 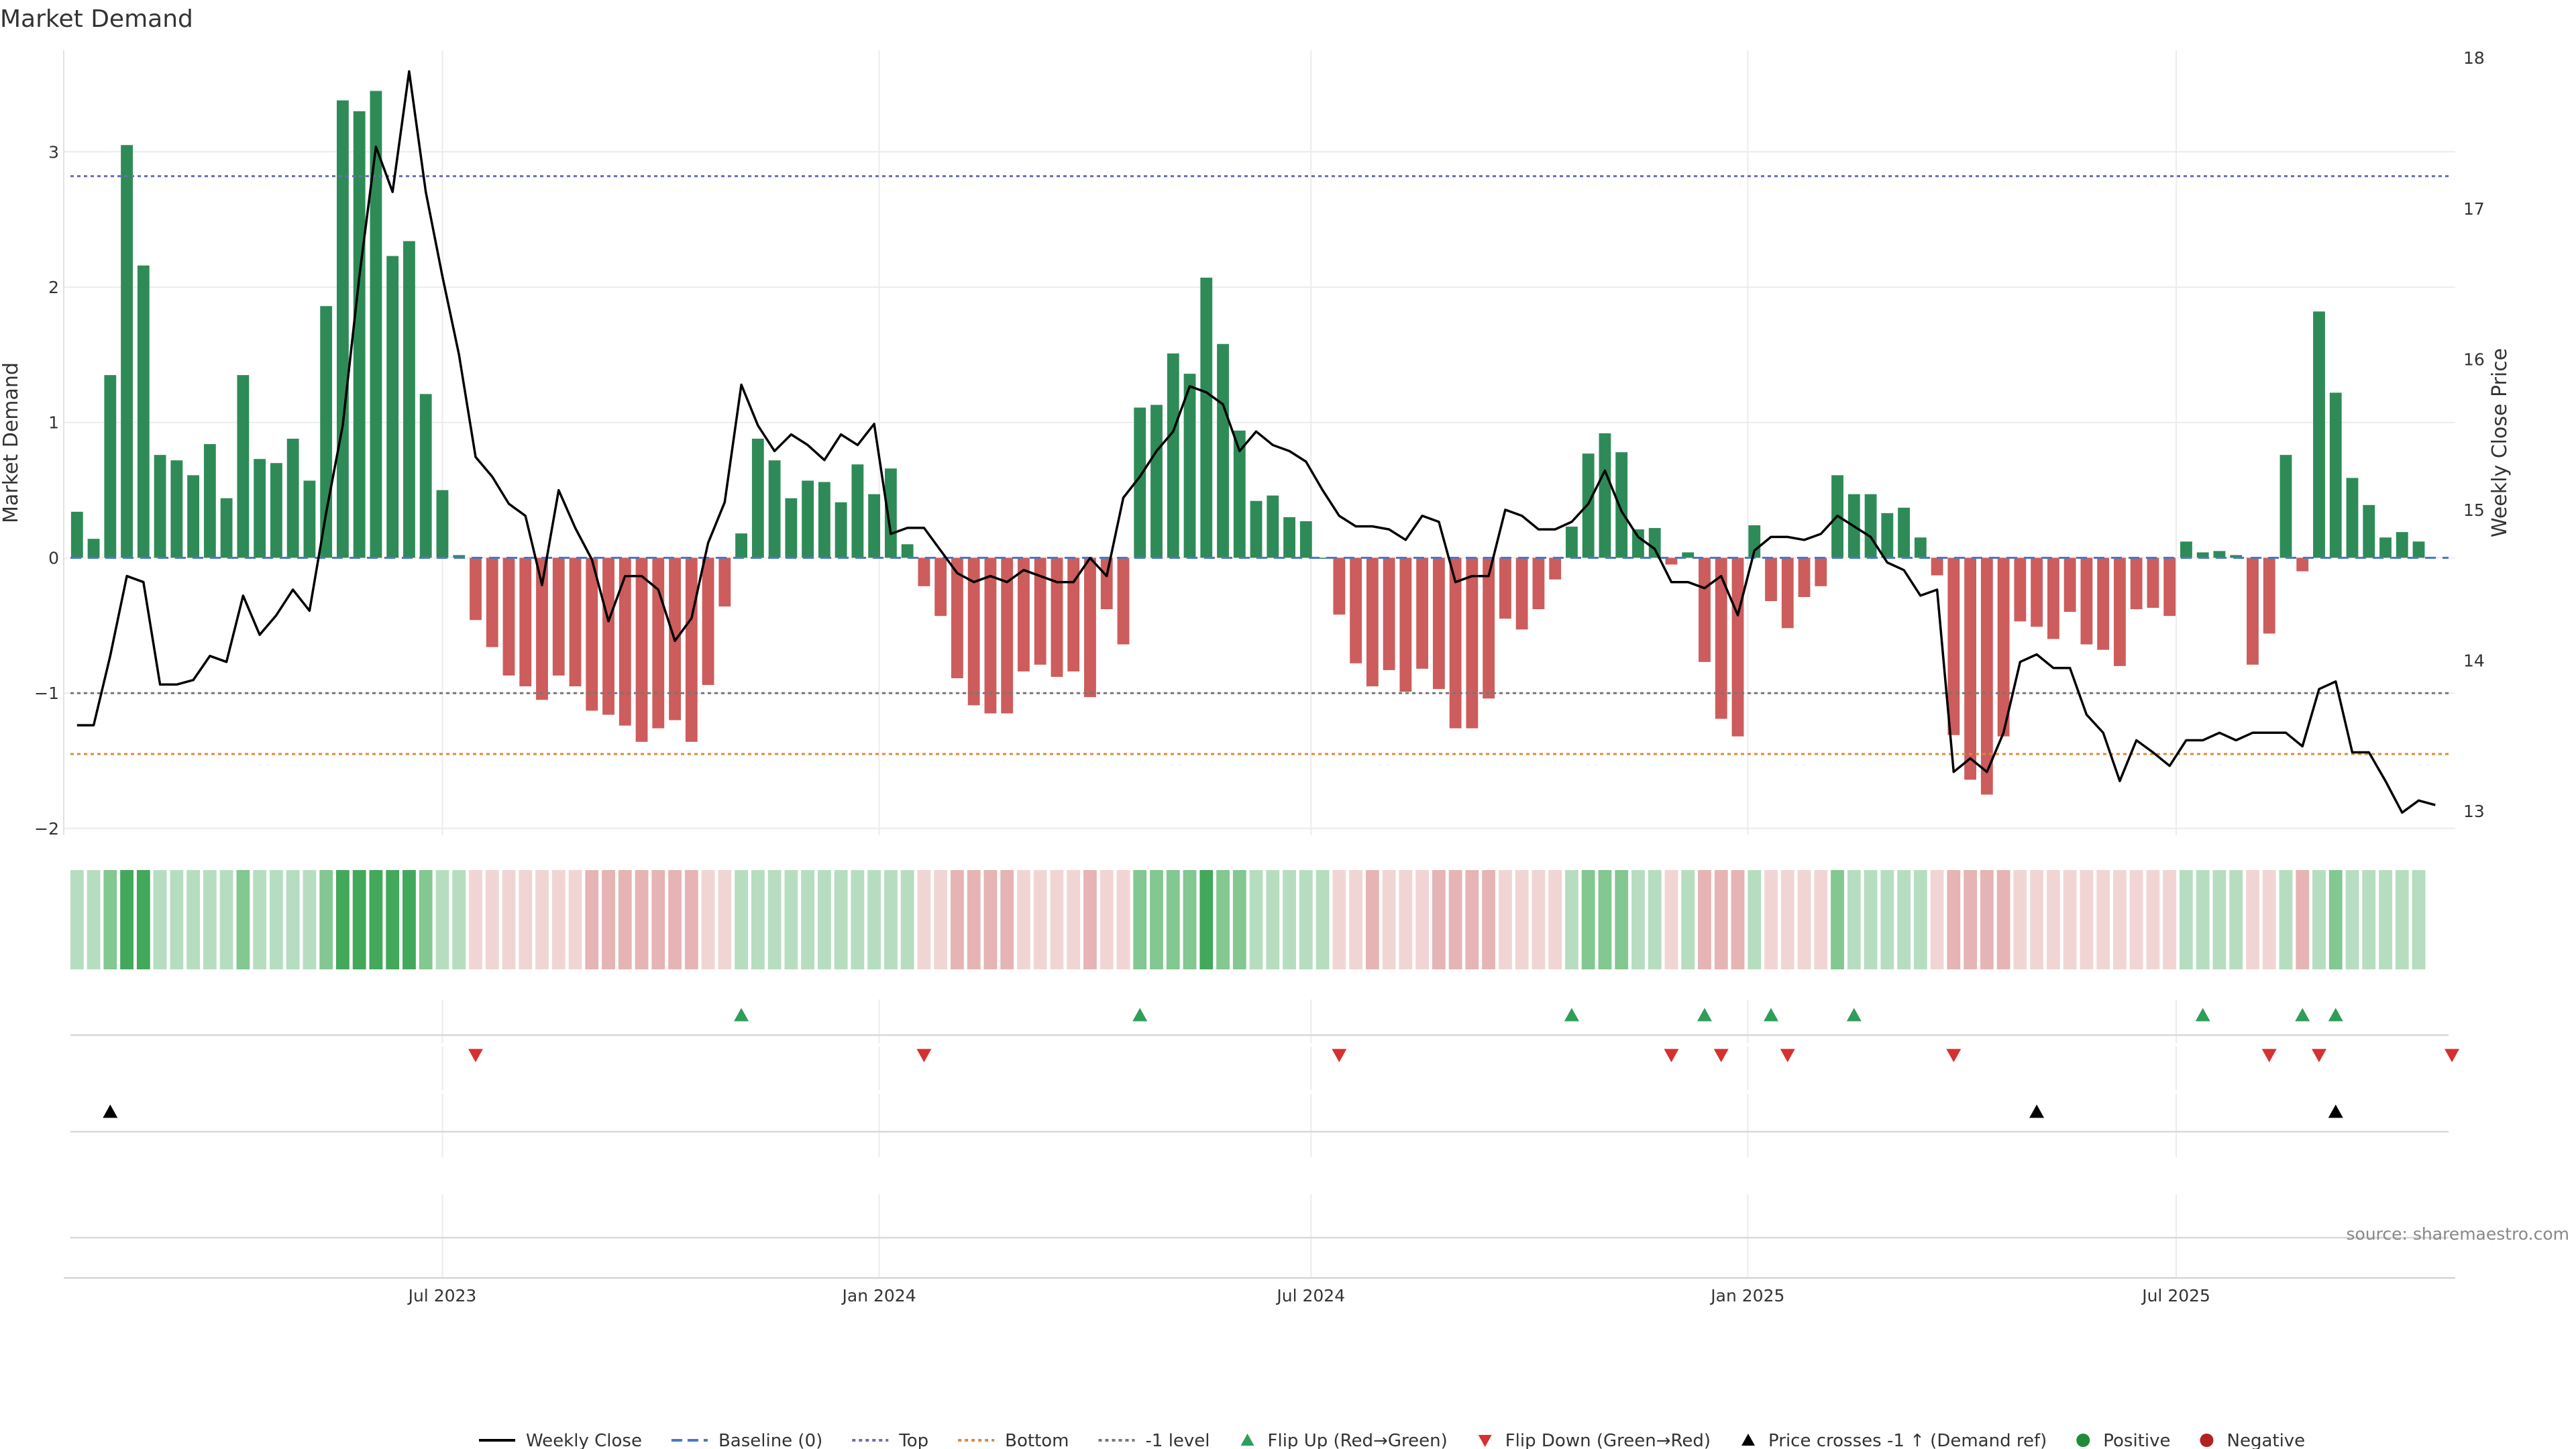 I want to click on y2-tick-label: 18, so click(x=2474, y=58).